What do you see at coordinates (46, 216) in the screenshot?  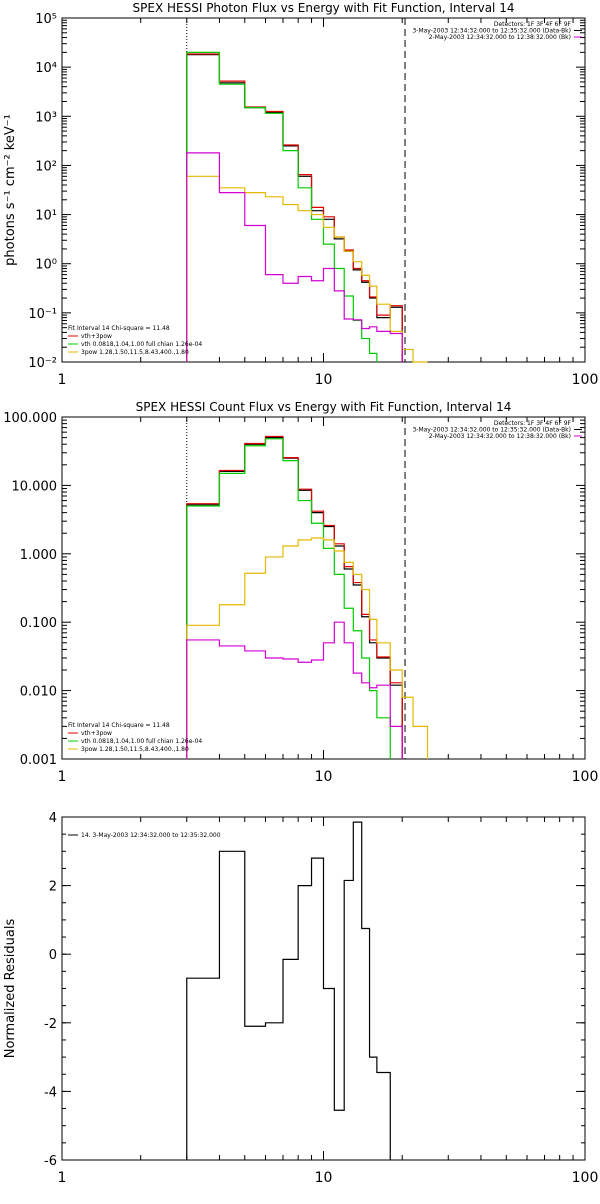 I see `y-tick-label: 10¹` at bounding box center [46, 216].